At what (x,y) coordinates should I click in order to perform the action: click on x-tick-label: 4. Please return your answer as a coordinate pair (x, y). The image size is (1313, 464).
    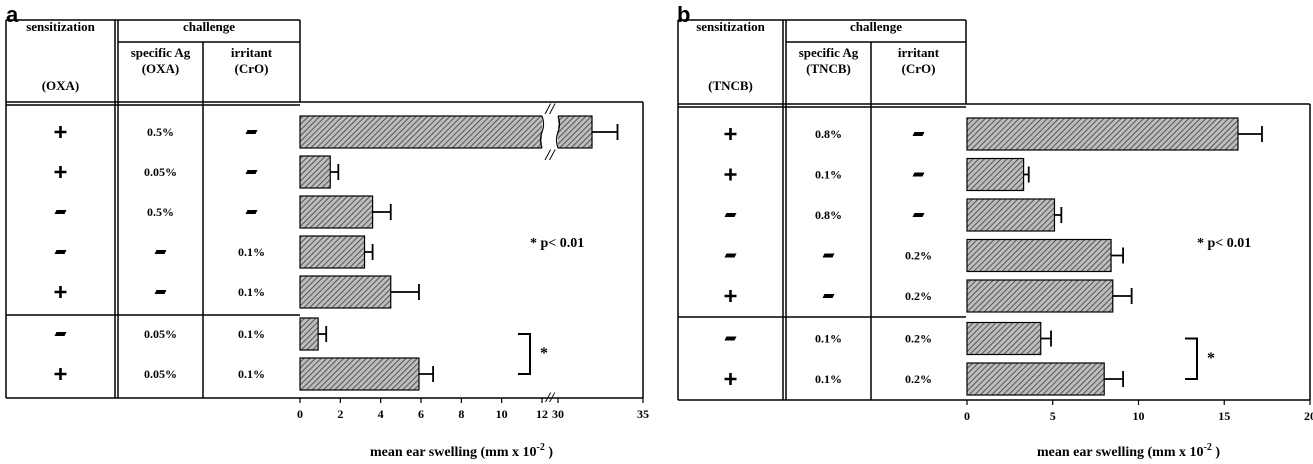
    Looking at the image, I should click on (381, 414).